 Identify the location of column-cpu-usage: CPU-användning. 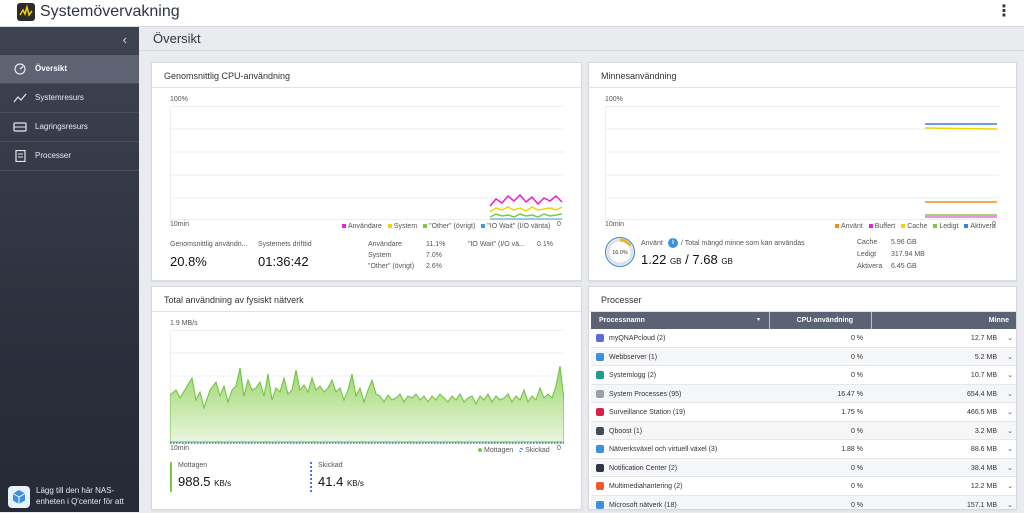
(824, 320).